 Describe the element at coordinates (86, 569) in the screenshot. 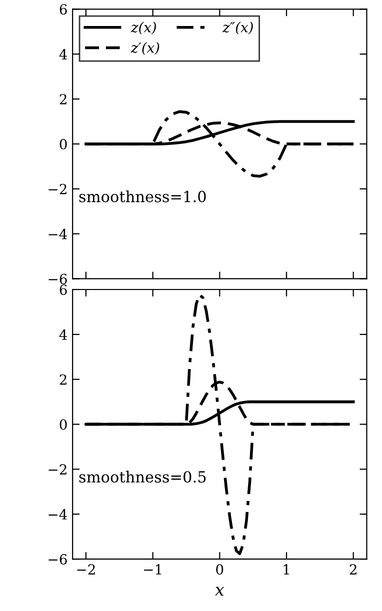

I see `x-tick-label: −2` at that location.